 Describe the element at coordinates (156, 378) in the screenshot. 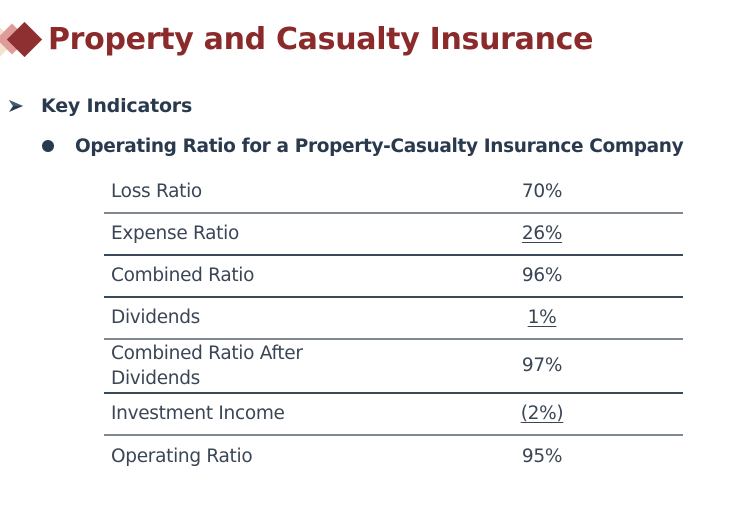

I see `row-label-line: Dividends` at that location.